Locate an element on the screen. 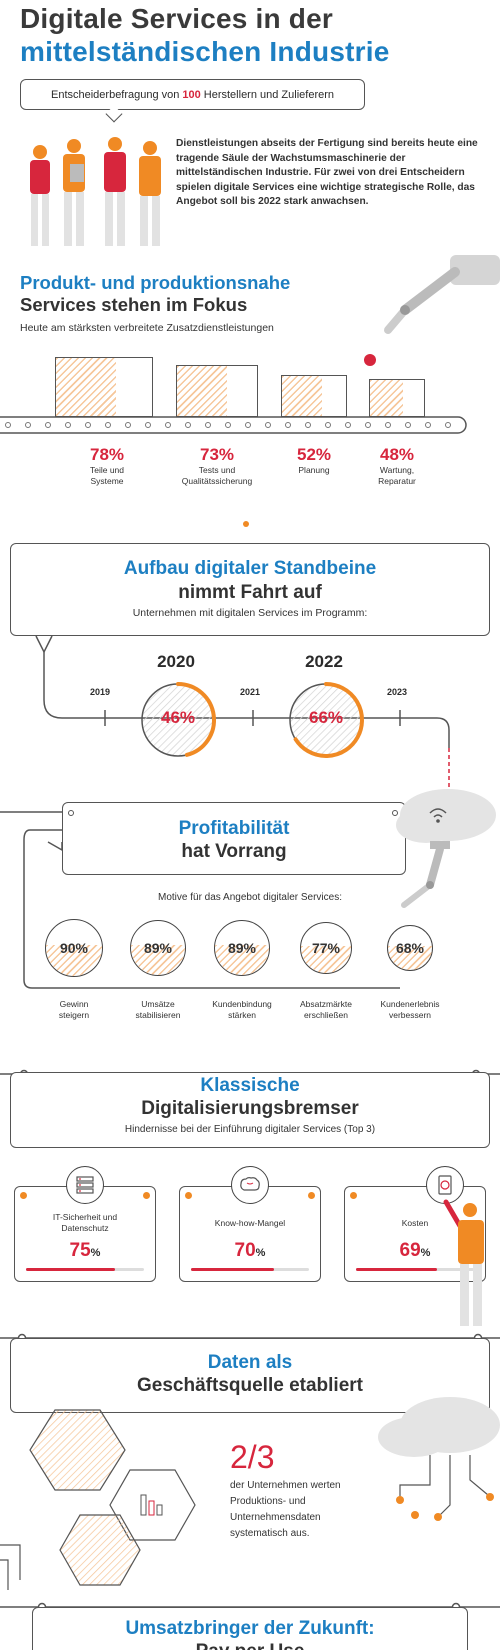 Image resolution: width=500 pixels, height=1650 pixels. section5-frame is located at coordinates (250, 1375).